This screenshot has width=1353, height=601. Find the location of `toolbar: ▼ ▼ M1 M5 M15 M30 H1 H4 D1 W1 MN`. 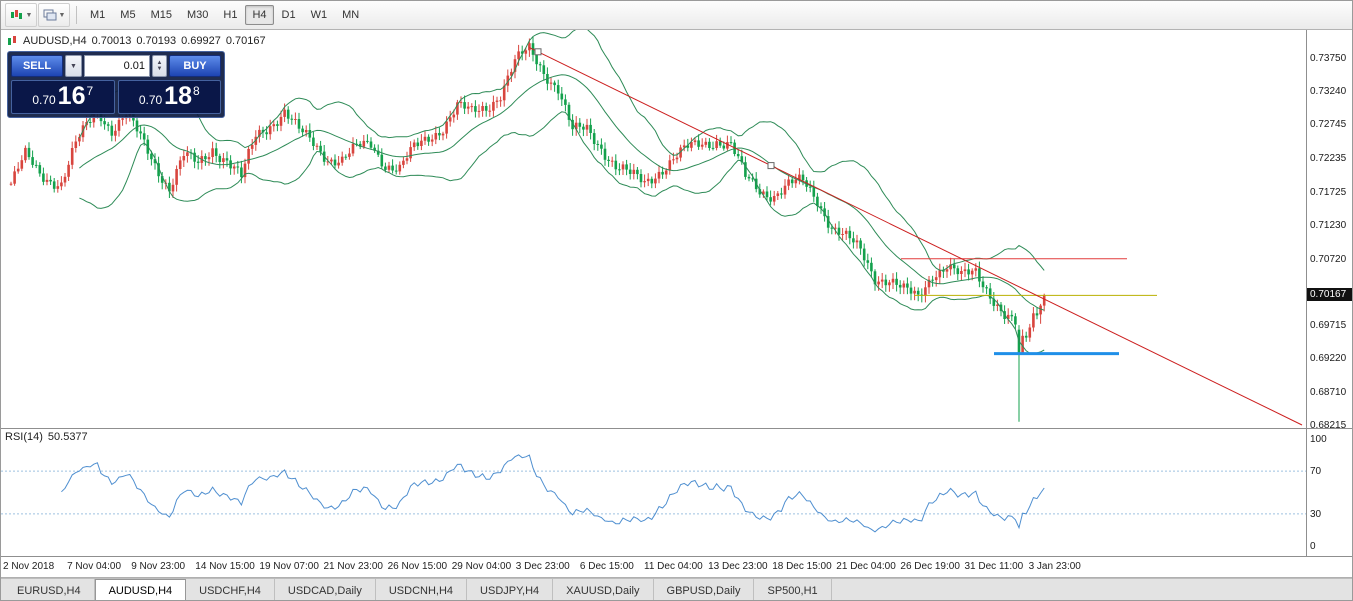

toolbar: ▼ ▼ M1 M5 M15 M30 H1 H4 D1 W1 MN is located at coordinates (676, 15).